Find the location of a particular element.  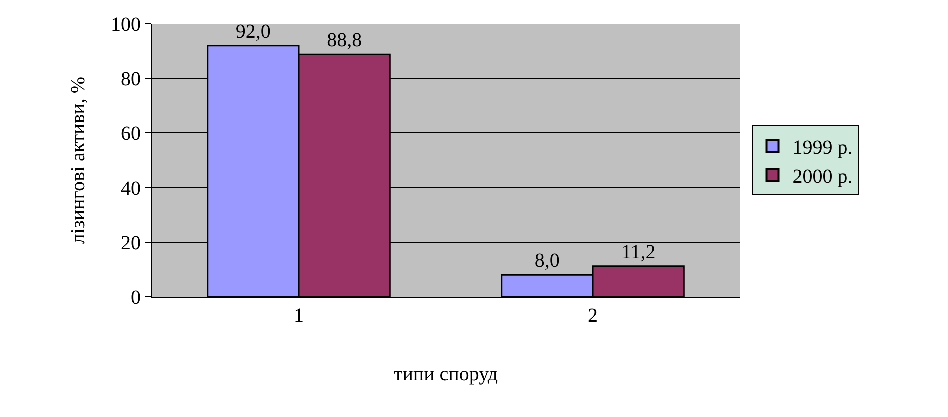

data-label: 8,0 is located at coordinates (547, 261).